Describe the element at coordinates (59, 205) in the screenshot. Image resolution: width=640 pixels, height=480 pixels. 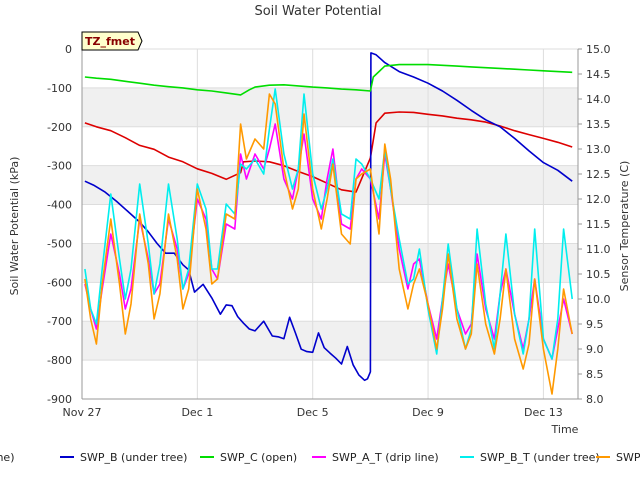
I see `y-tick-label: -400` at that location.